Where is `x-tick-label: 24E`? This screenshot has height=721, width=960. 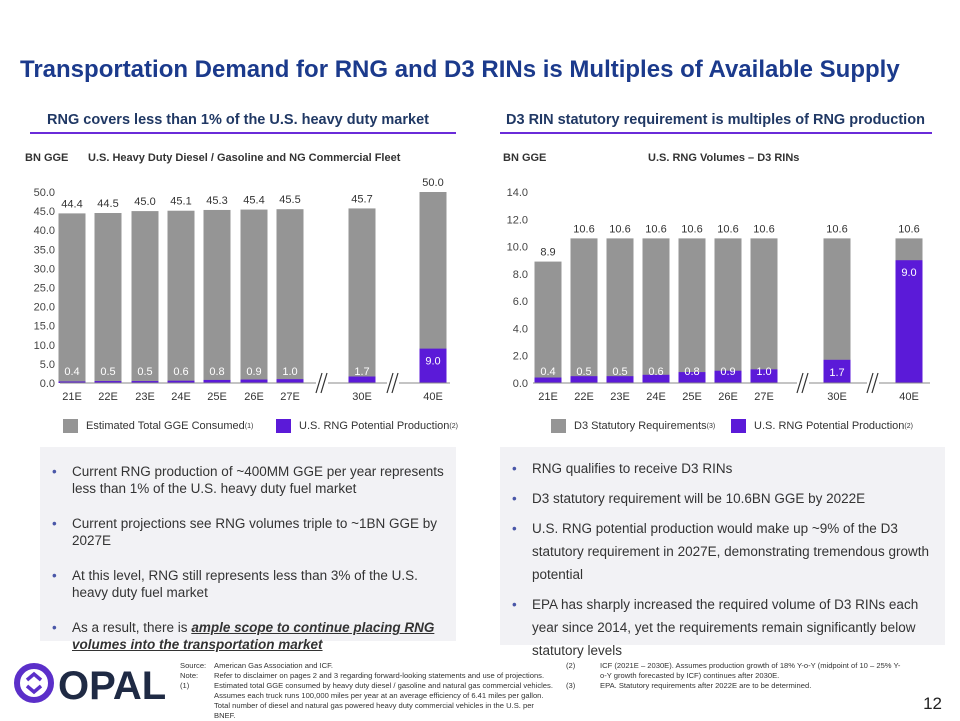 x-tick-label: 24E is located at coordinates (181, 397).